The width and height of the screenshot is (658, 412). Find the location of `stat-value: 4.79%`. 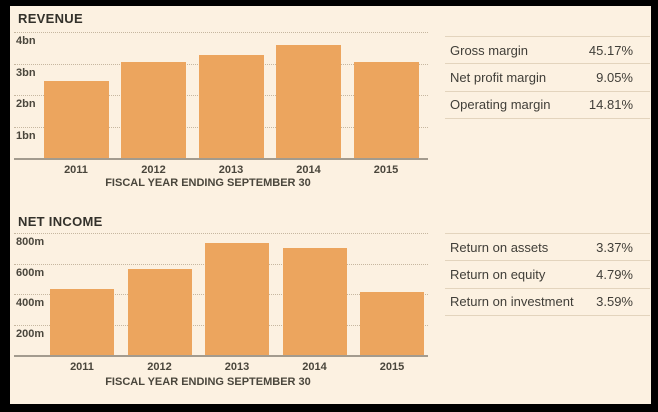

stat-value: 4.79% is located at coordinates (614, 274).